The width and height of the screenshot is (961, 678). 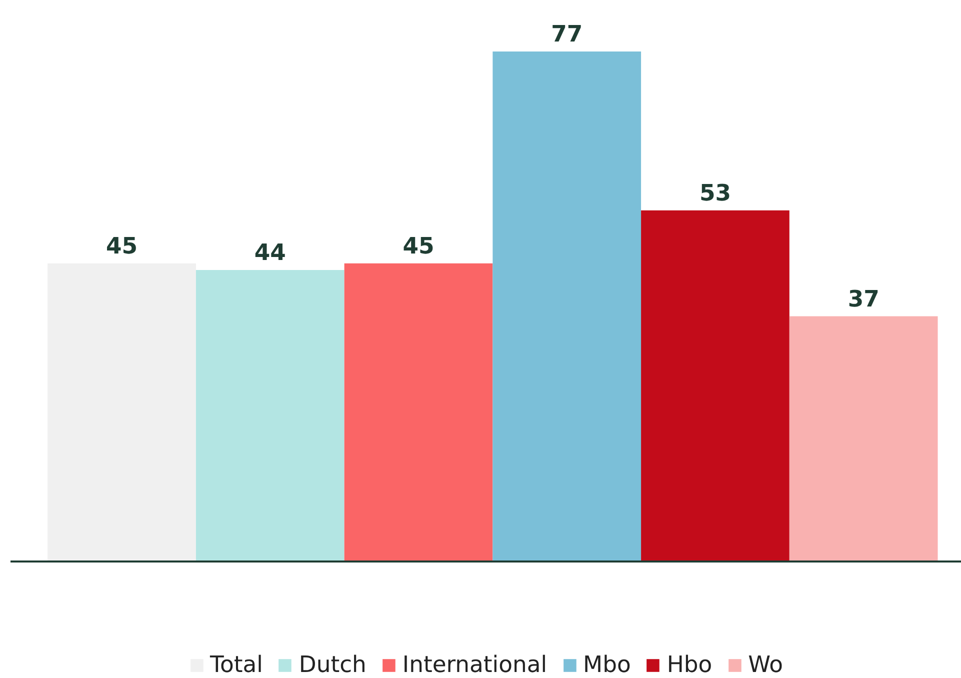 What do you see at coordinates (864, 299) in the screenshot?
I see `data-label: 37` at bounding box center [864, 299].